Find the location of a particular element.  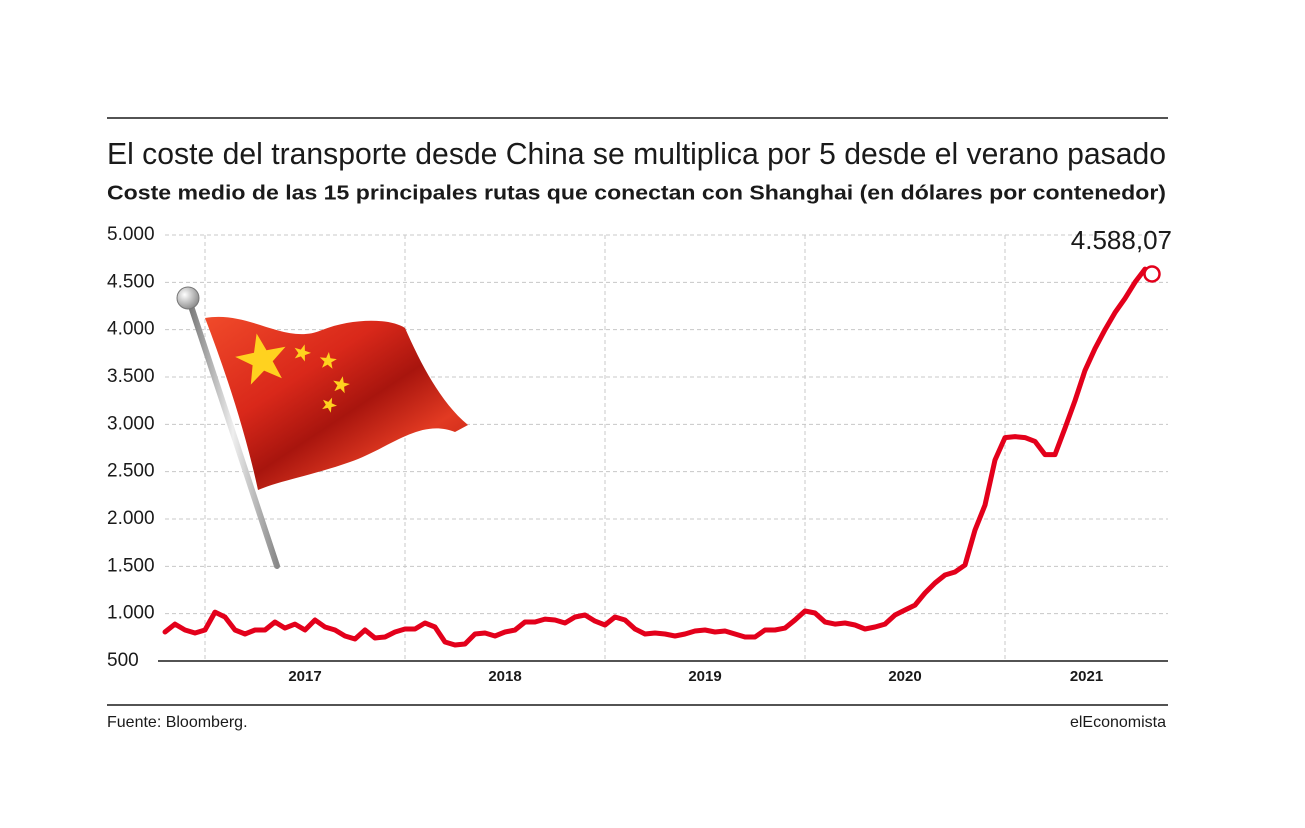

x-tick-label: 2017 is located at coordinates (304, 676).